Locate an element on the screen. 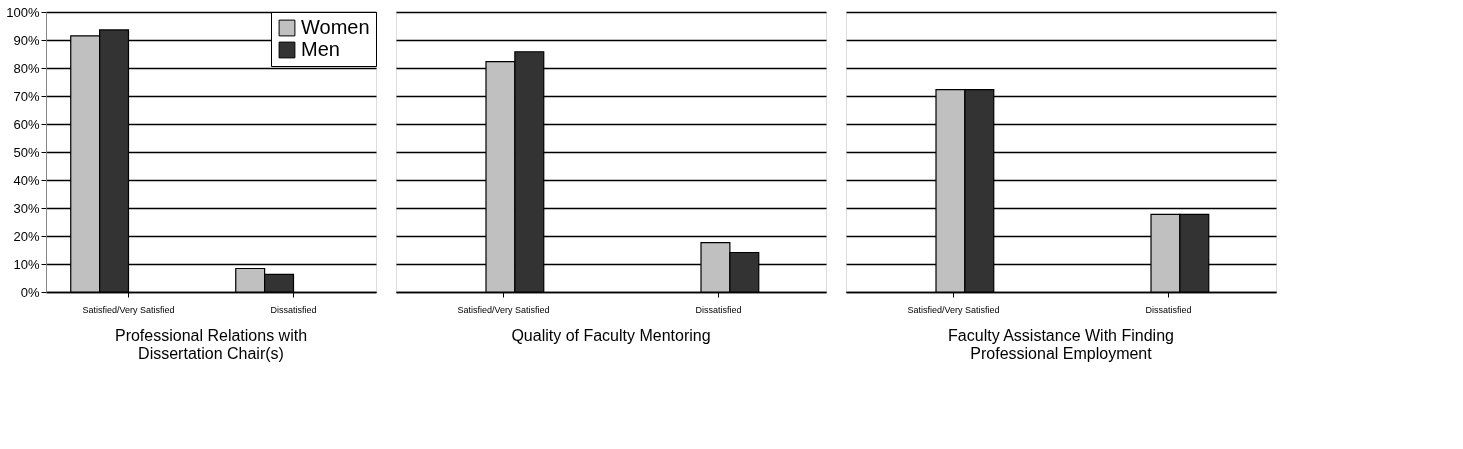 Image resolution: width=1463 pixels, height=449 pixels. legend-label: Women is located at coordinates (335, 27).